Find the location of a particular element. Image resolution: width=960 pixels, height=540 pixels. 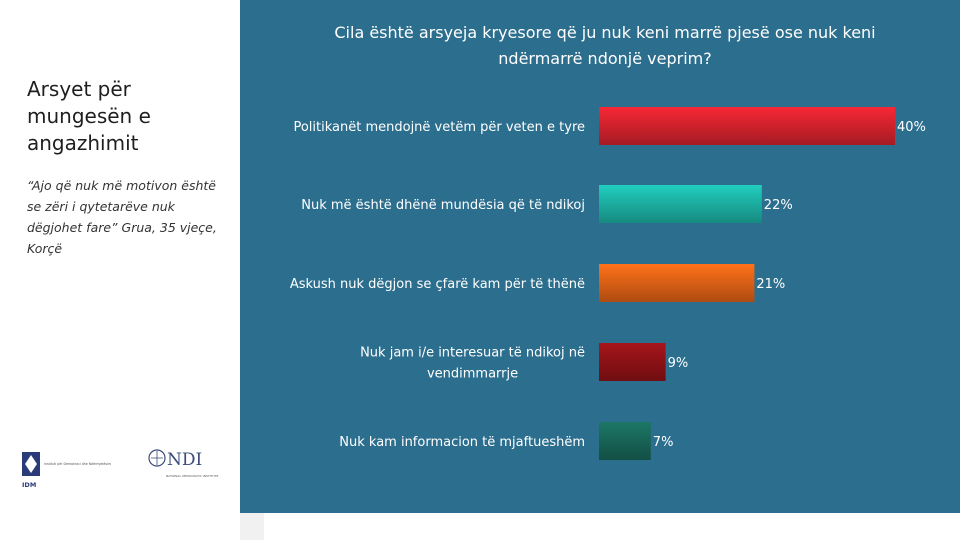

value-label-4: 9% is located at coordinates (678, 363).